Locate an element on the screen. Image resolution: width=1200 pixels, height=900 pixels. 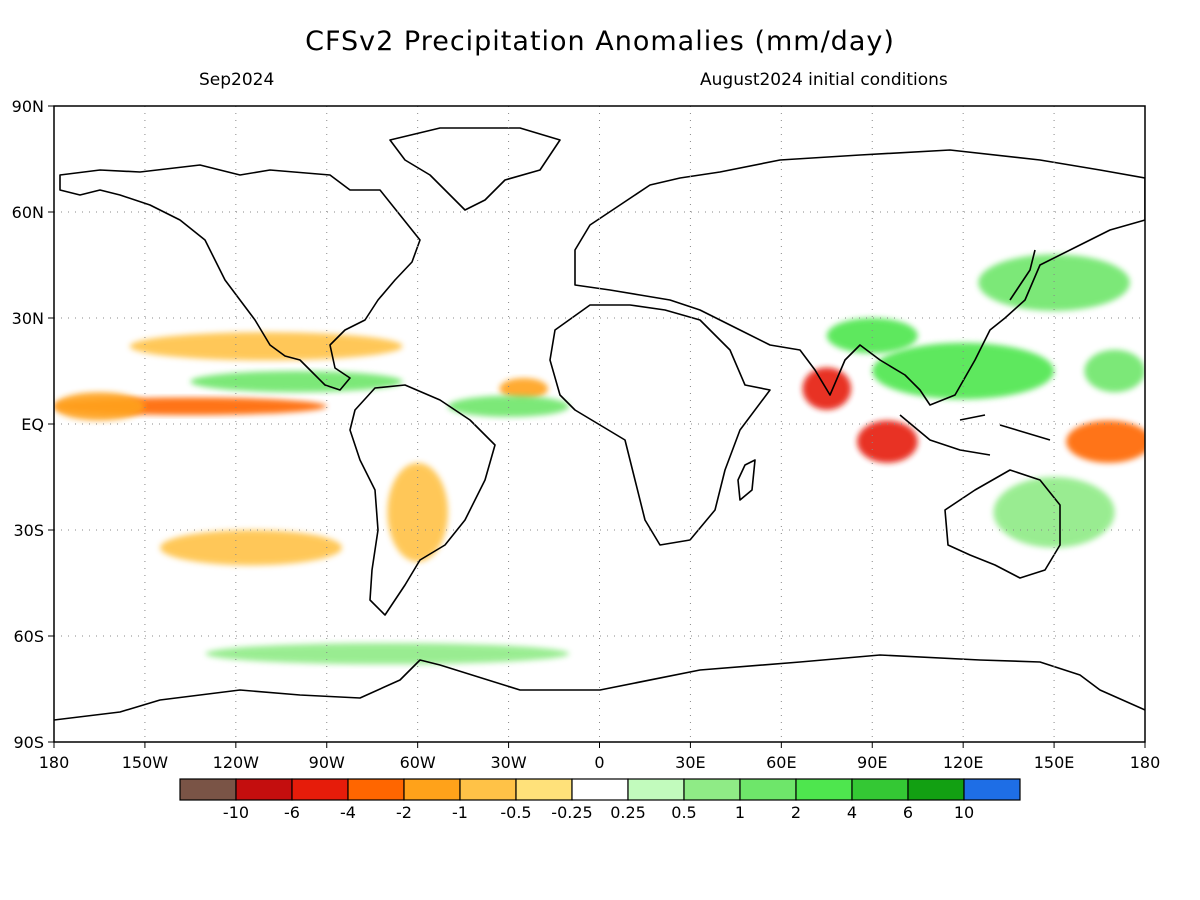
colorbar-label: 2 is located at coordinates (796, 812).